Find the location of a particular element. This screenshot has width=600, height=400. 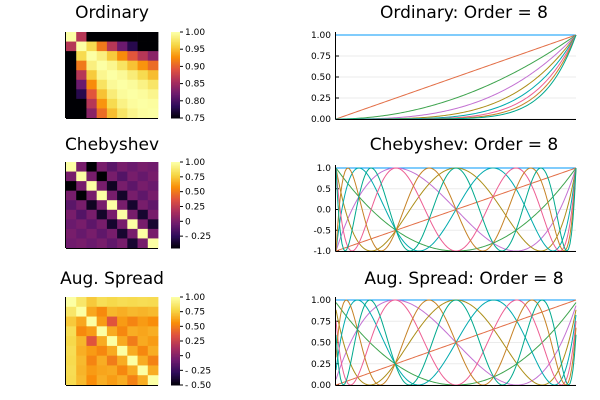

ordinary-colorbar-tick-label: 1.00 is located at coordinates (195, 33).